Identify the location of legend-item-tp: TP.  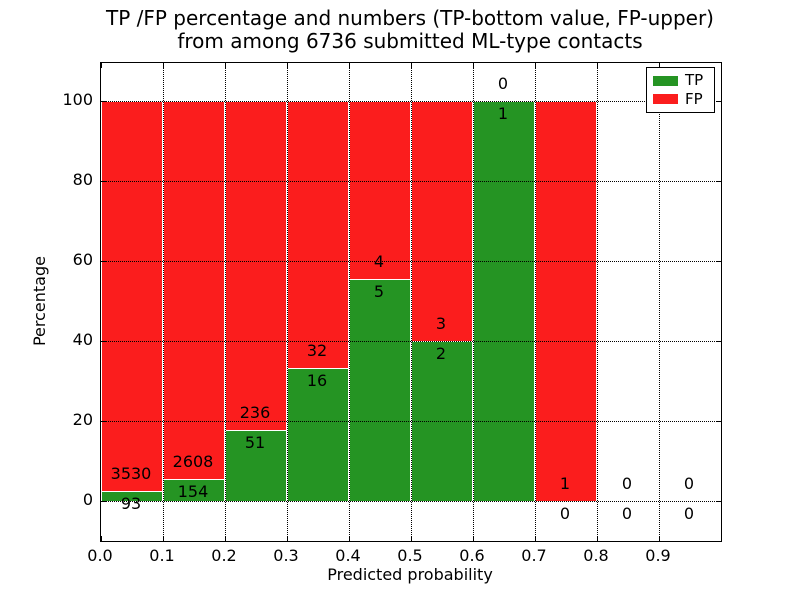
(680, 80).